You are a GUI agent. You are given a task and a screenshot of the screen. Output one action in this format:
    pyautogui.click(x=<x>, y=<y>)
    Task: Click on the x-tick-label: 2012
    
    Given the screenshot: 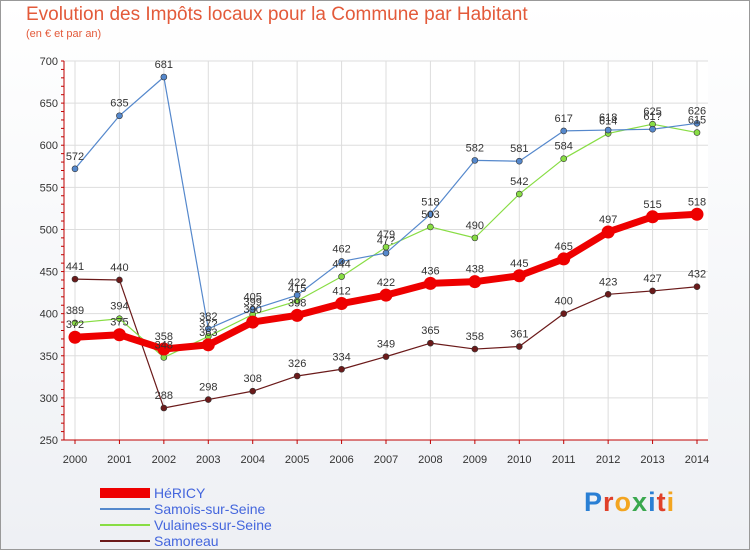 What is the action you would take?
    pyautogui.click(x=608, y=460)
    